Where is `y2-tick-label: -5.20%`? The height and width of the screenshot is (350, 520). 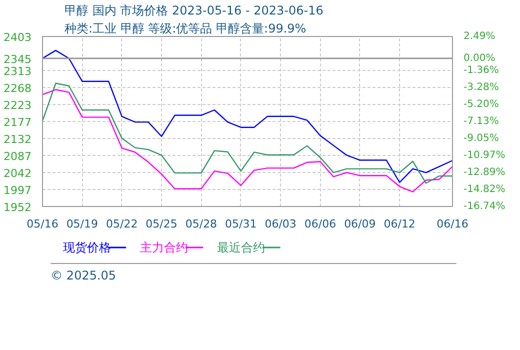 y2-tick-label: -5.20% is located at coordinates (481, 104).